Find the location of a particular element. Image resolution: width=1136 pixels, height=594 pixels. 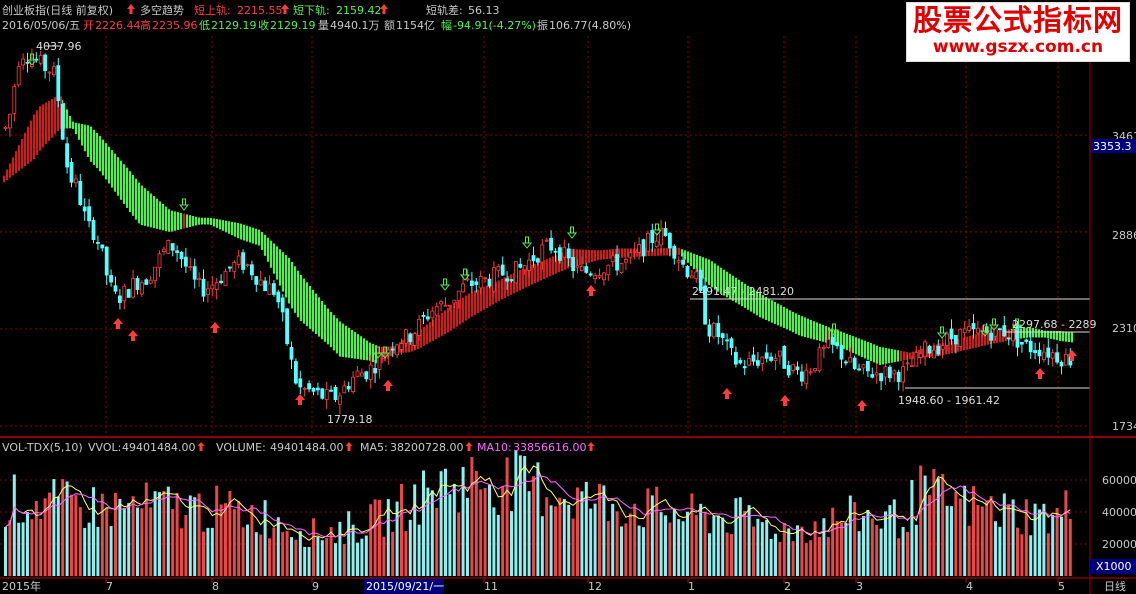

range1-label: 2491.47 - 2481.20 is located at coordinates (743, 291).